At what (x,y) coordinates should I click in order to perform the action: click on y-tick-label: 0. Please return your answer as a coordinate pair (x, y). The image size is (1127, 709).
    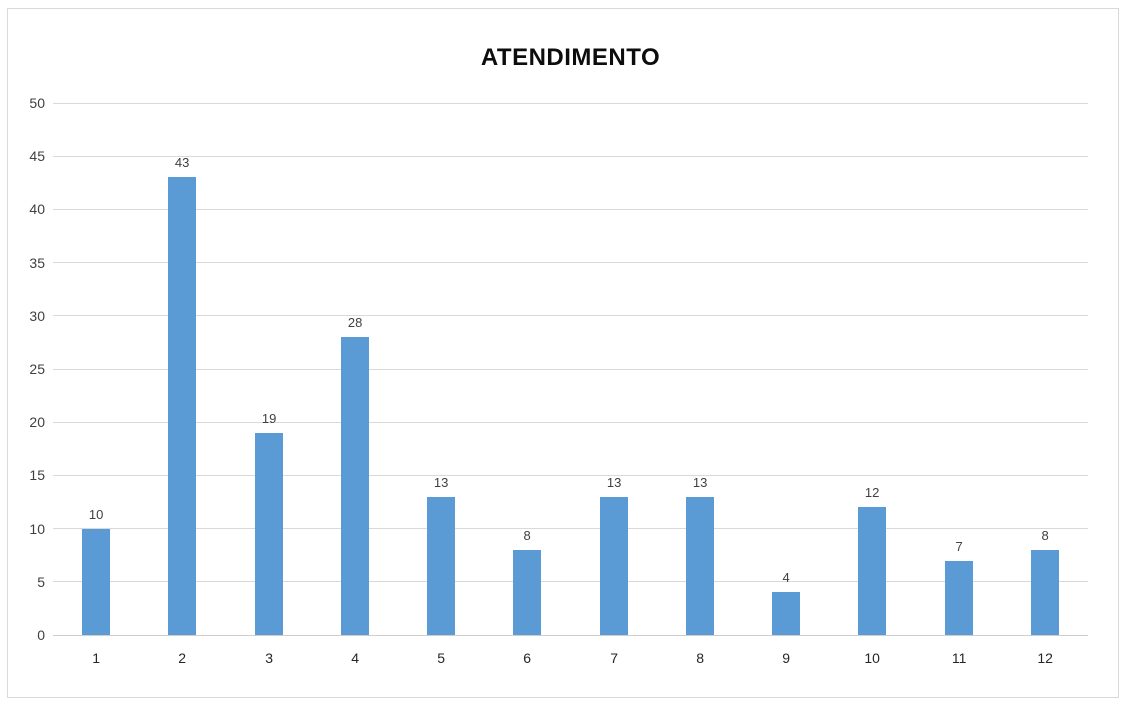
    Looking at the image, I should click on (41, 635).